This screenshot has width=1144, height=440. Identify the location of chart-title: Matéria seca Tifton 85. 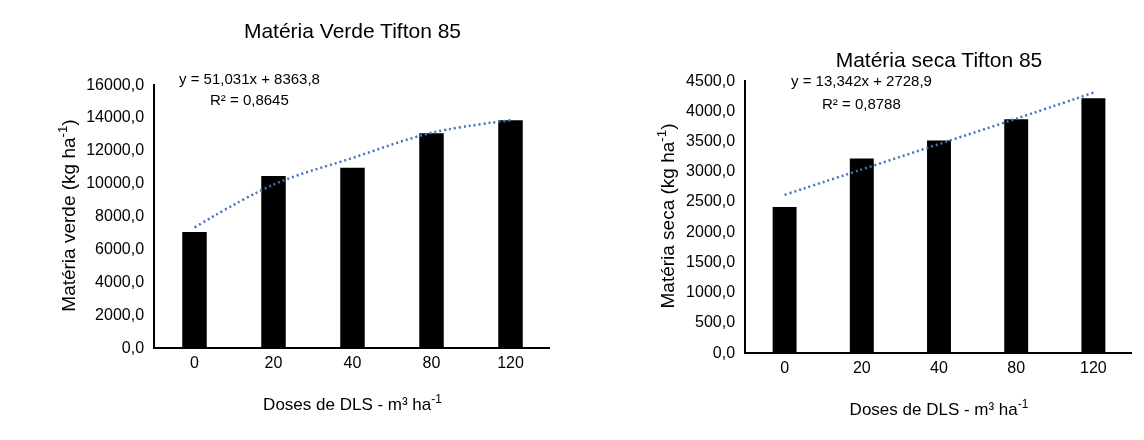
(939, 59).